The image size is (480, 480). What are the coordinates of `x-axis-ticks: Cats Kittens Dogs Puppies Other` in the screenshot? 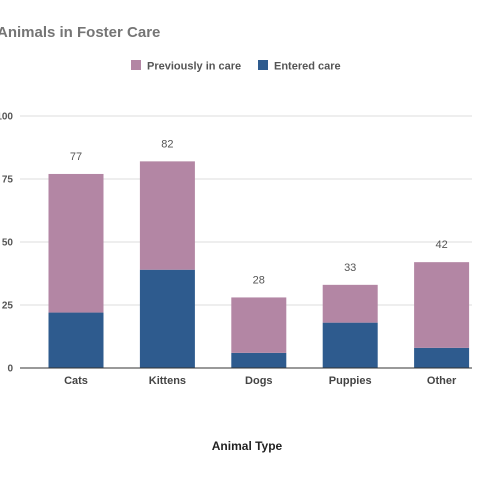 It's located at (260, 381).